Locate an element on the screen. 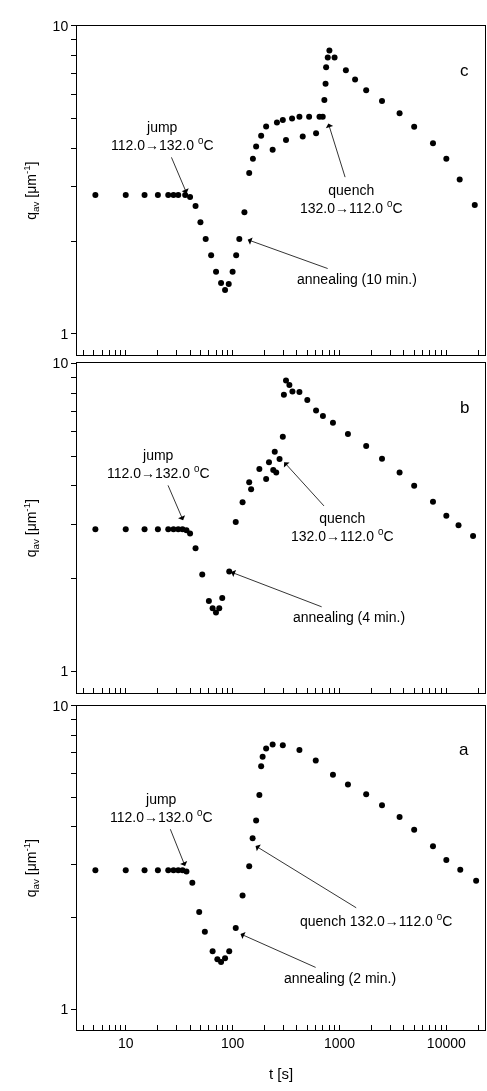  annotation: annealing (4 min.) is located at coordinates (349, 617).